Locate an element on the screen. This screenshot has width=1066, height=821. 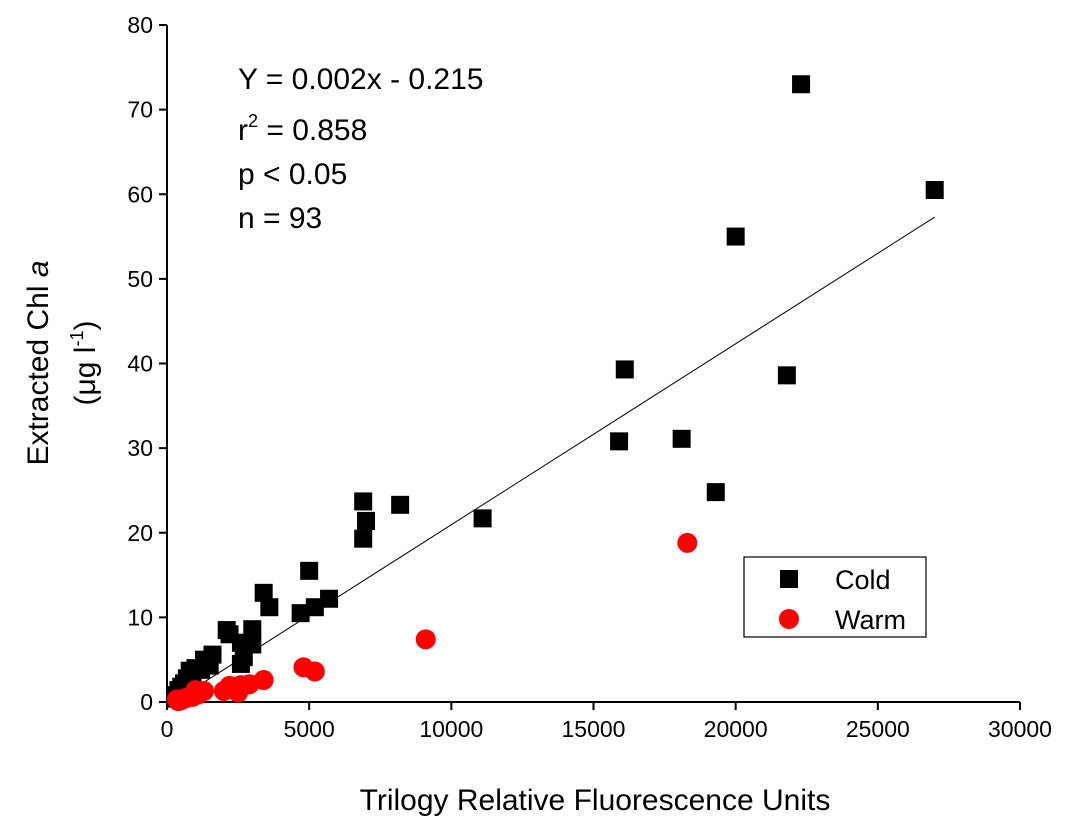
x-tick-label: 20000 is located at coordinates (736, 729).